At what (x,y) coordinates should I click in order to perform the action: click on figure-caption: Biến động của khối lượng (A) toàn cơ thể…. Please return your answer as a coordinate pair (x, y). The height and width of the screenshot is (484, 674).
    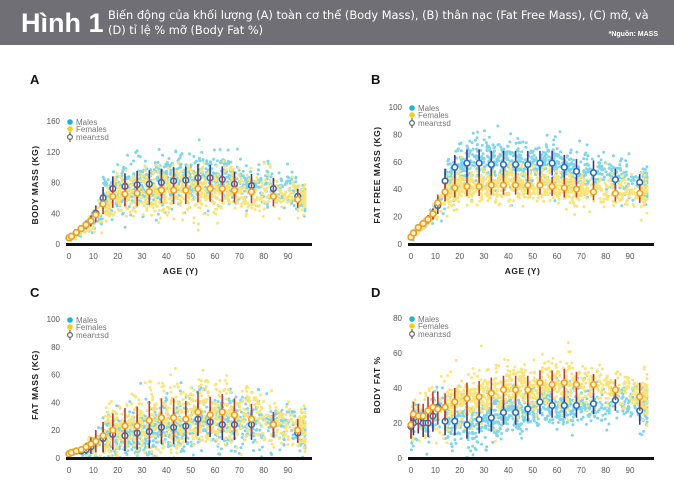
    Looking at the image, I should click on (378, 22).